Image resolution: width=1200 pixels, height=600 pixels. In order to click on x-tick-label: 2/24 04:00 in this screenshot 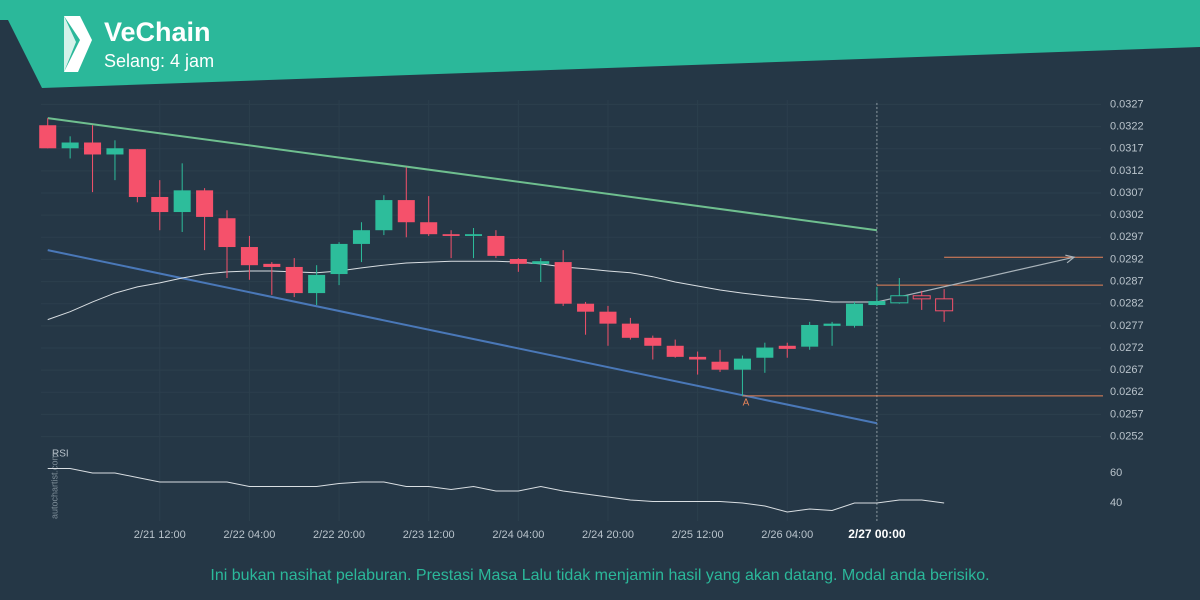, I will do `click(518, 535)`.